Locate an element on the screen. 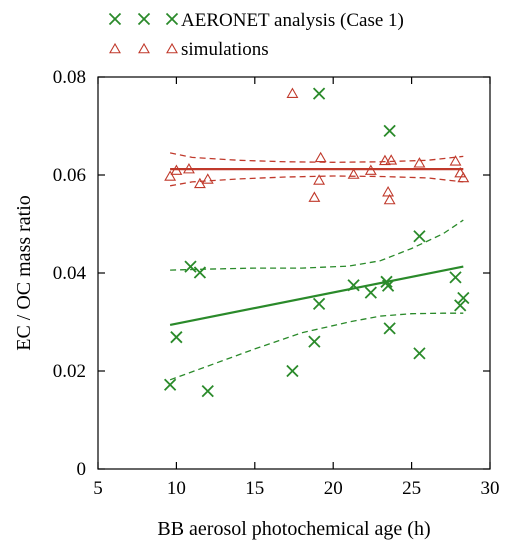 This screenshot has height=550, width=517. y-tick-label: 0.02 is located at coordinates (69, 371).